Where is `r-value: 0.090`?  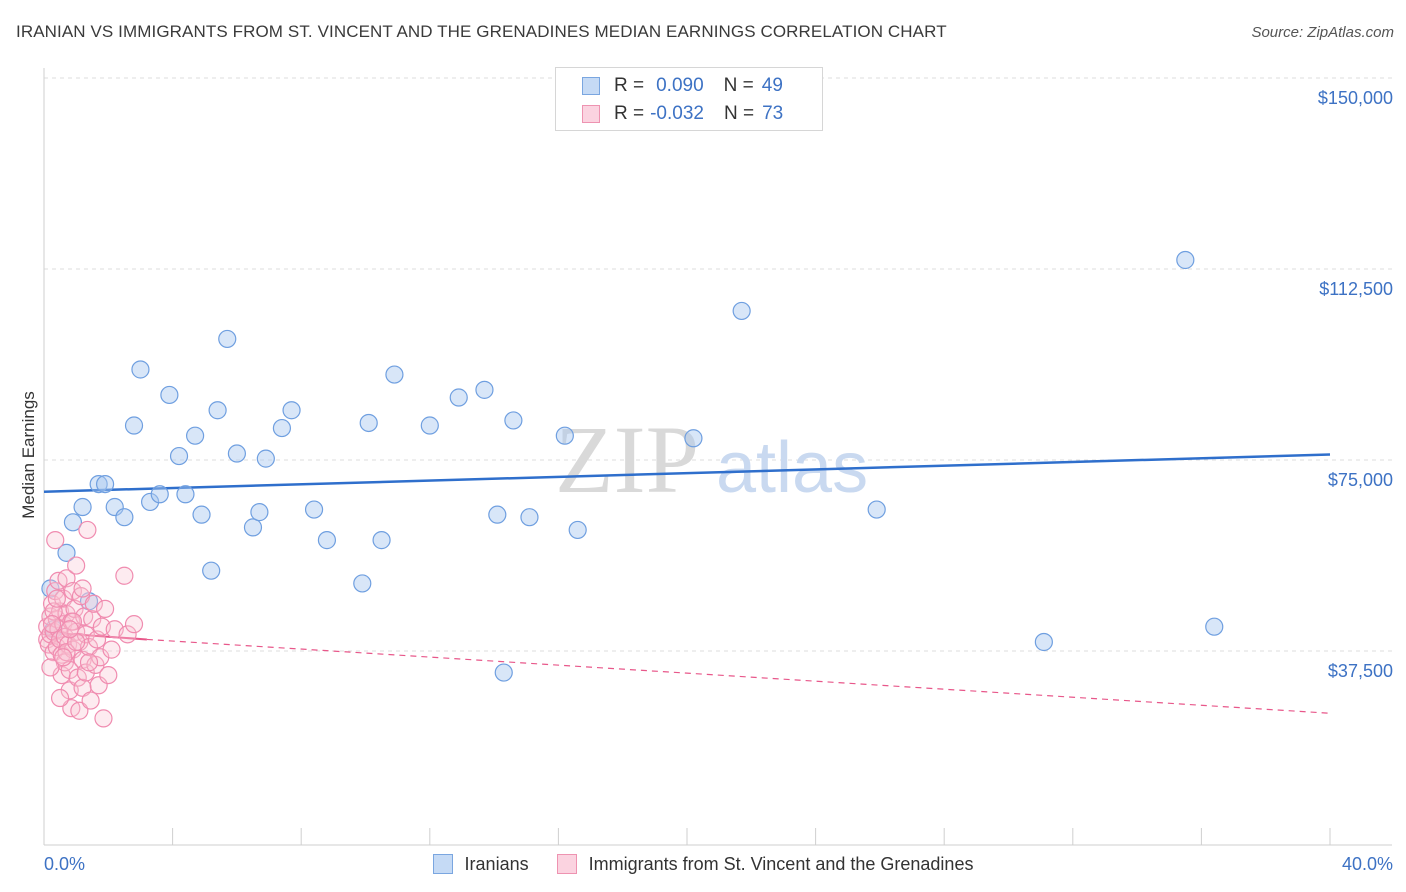 r-value: 0.090 is located at coordinates (680, 85).